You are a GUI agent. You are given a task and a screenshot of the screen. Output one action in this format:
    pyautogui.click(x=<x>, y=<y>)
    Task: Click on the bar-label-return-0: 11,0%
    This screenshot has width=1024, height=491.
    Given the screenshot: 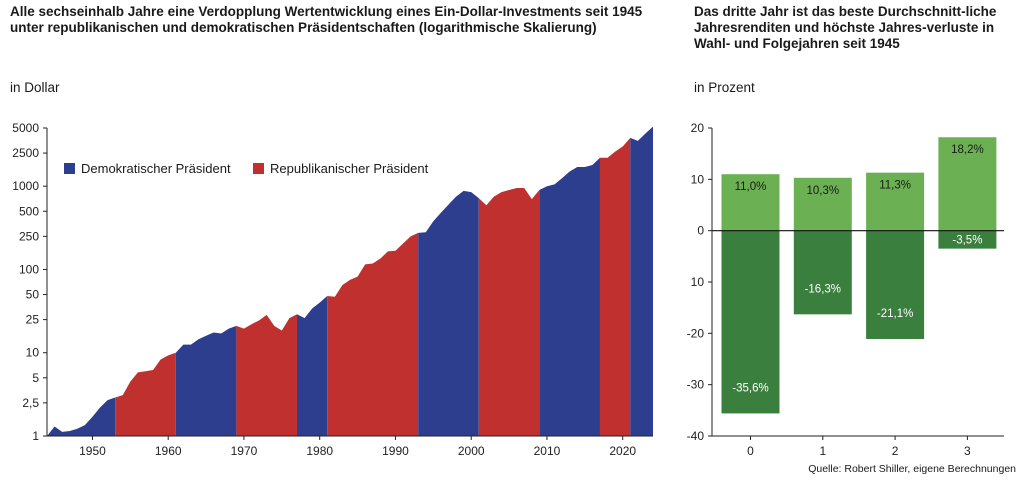 What is the action you would take?
    pyautogui.click(x=751, y=187)
    